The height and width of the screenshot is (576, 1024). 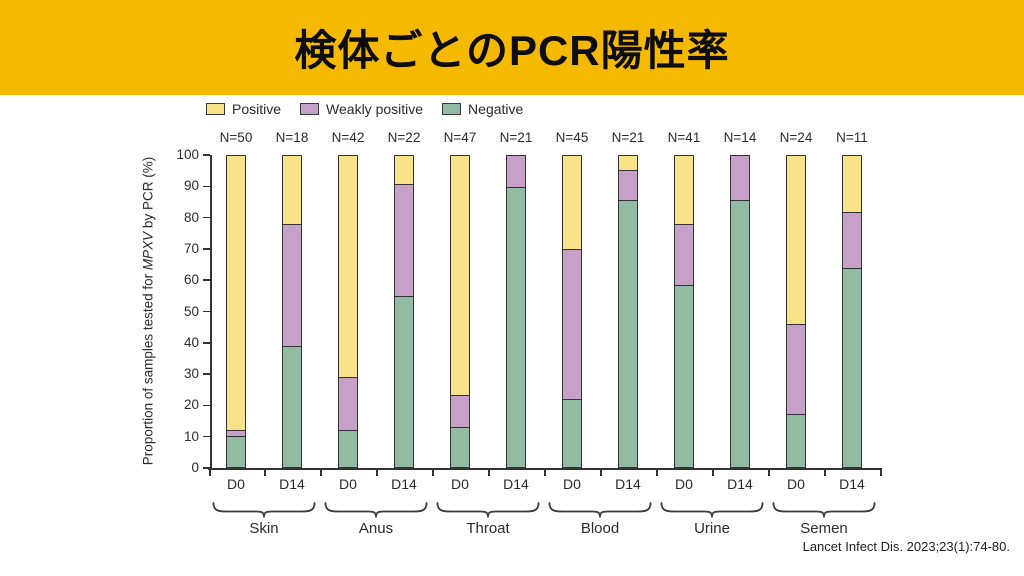 I want to click on bar-anus-d0, so click(x=348, y=311).